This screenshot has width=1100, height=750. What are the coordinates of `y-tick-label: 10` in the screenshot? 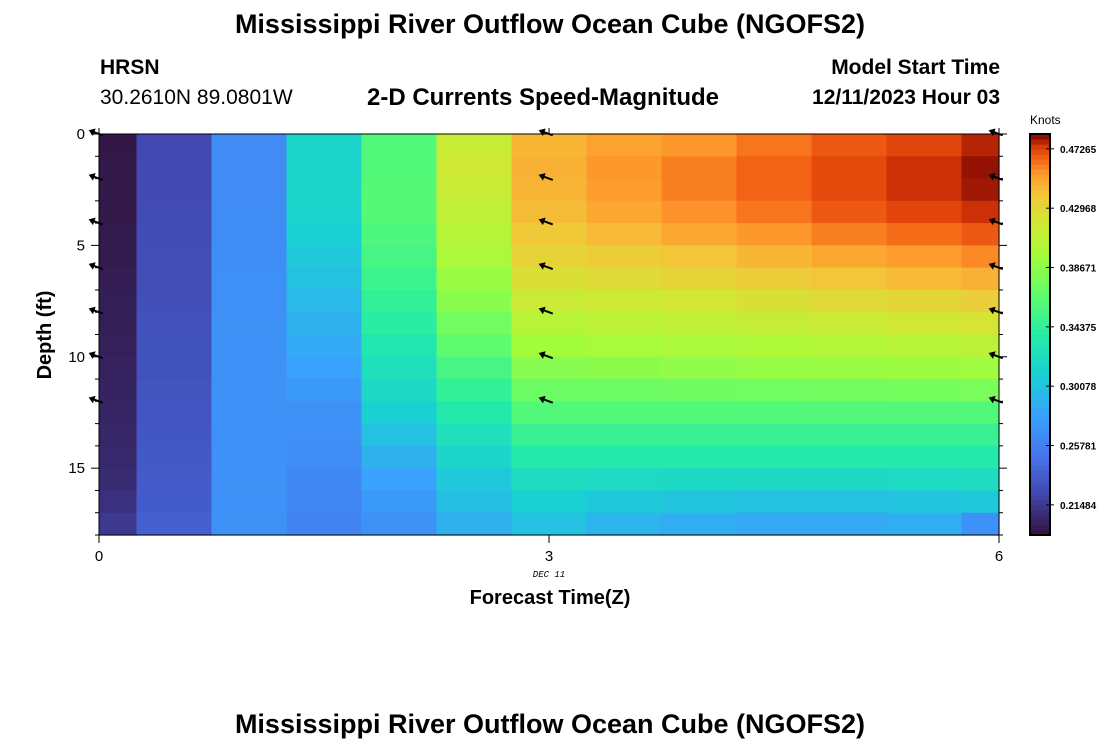 It's located at (76, 357).